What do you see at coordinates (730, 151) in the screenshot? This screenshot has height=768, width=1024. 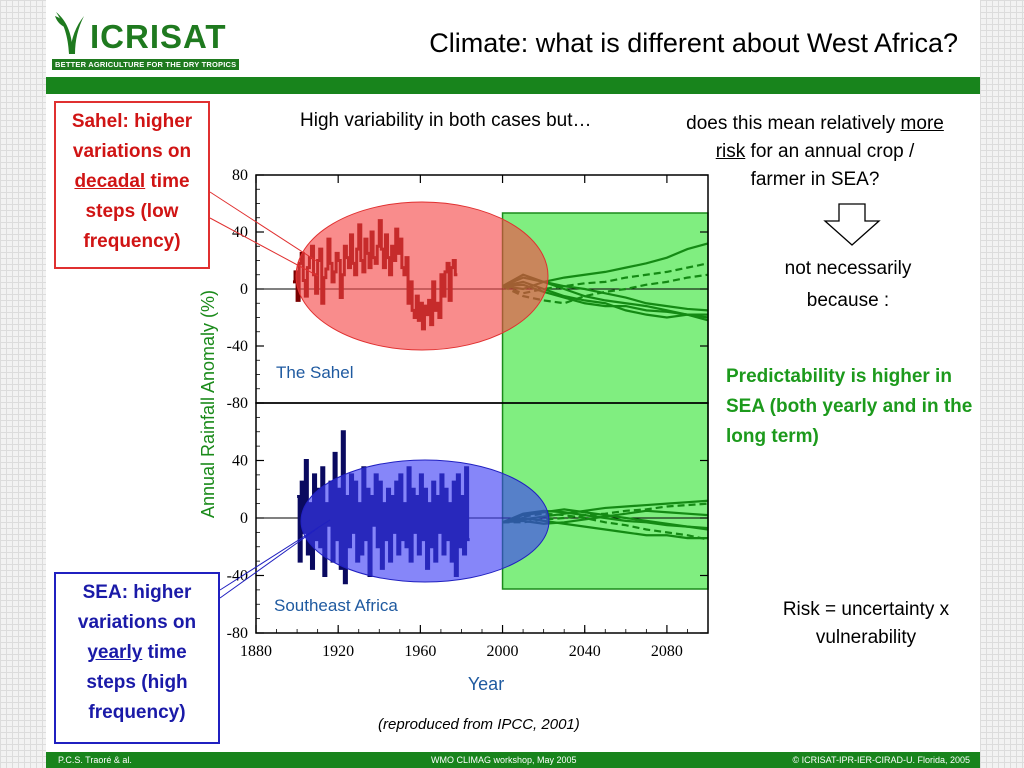 I see `question-risk: risk` at bounding box center [730, 151].